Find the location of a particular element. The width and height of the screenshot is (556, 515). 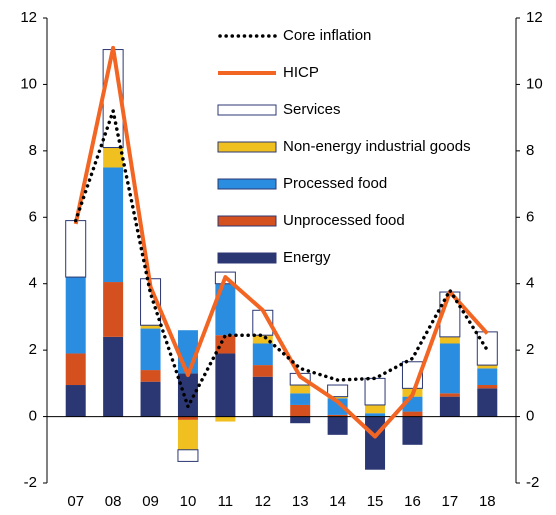

x-tick-label: 13 is located at coordinates (300, 501).